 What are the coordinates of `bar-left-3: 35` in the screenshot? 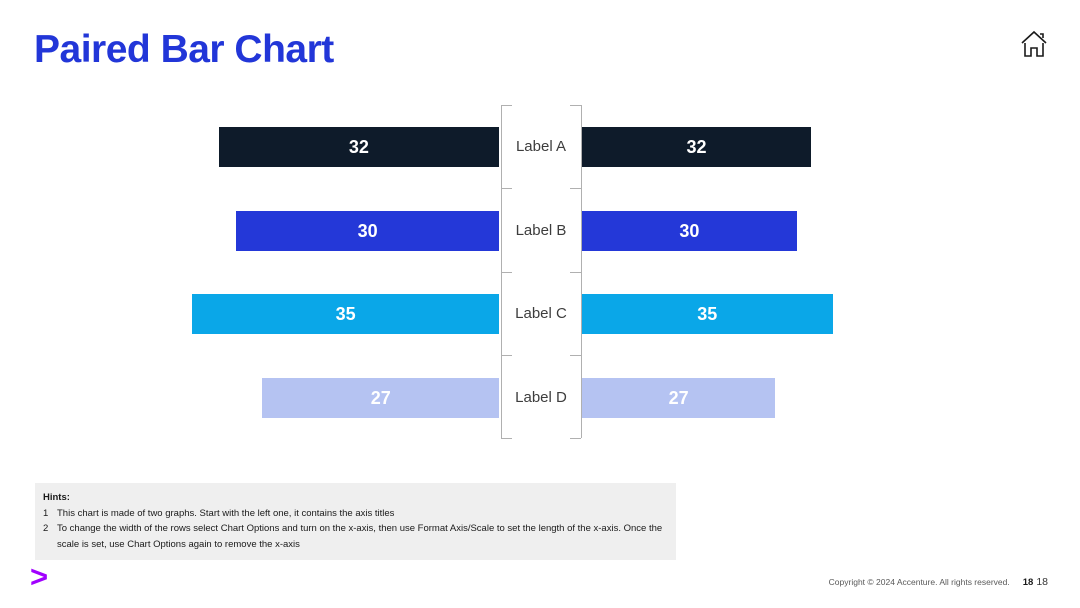 It's located at (345, 314).